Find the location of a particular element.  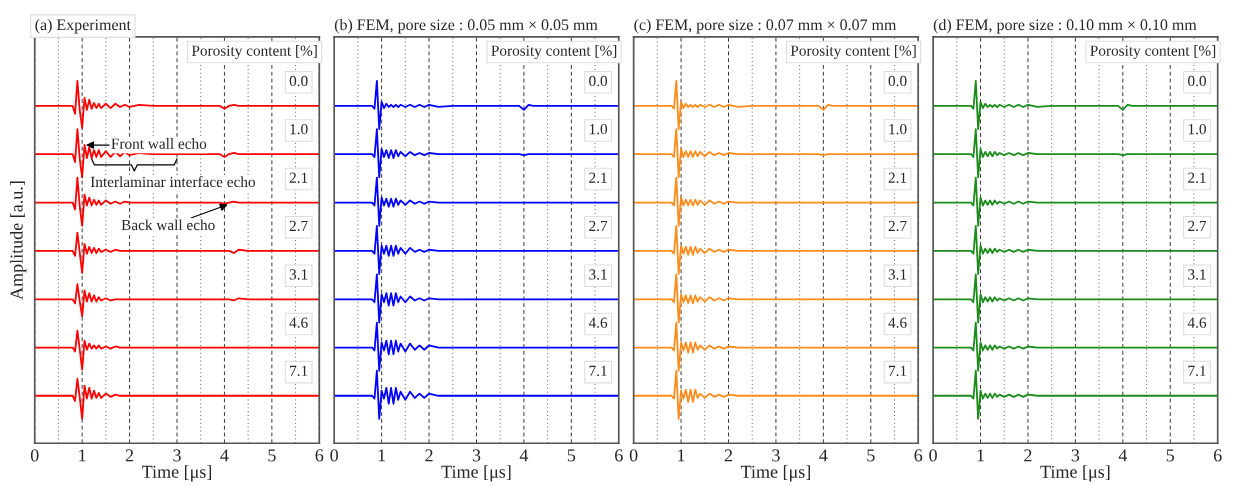

annotation: Front wall echo is located at coordinates (159, 143).